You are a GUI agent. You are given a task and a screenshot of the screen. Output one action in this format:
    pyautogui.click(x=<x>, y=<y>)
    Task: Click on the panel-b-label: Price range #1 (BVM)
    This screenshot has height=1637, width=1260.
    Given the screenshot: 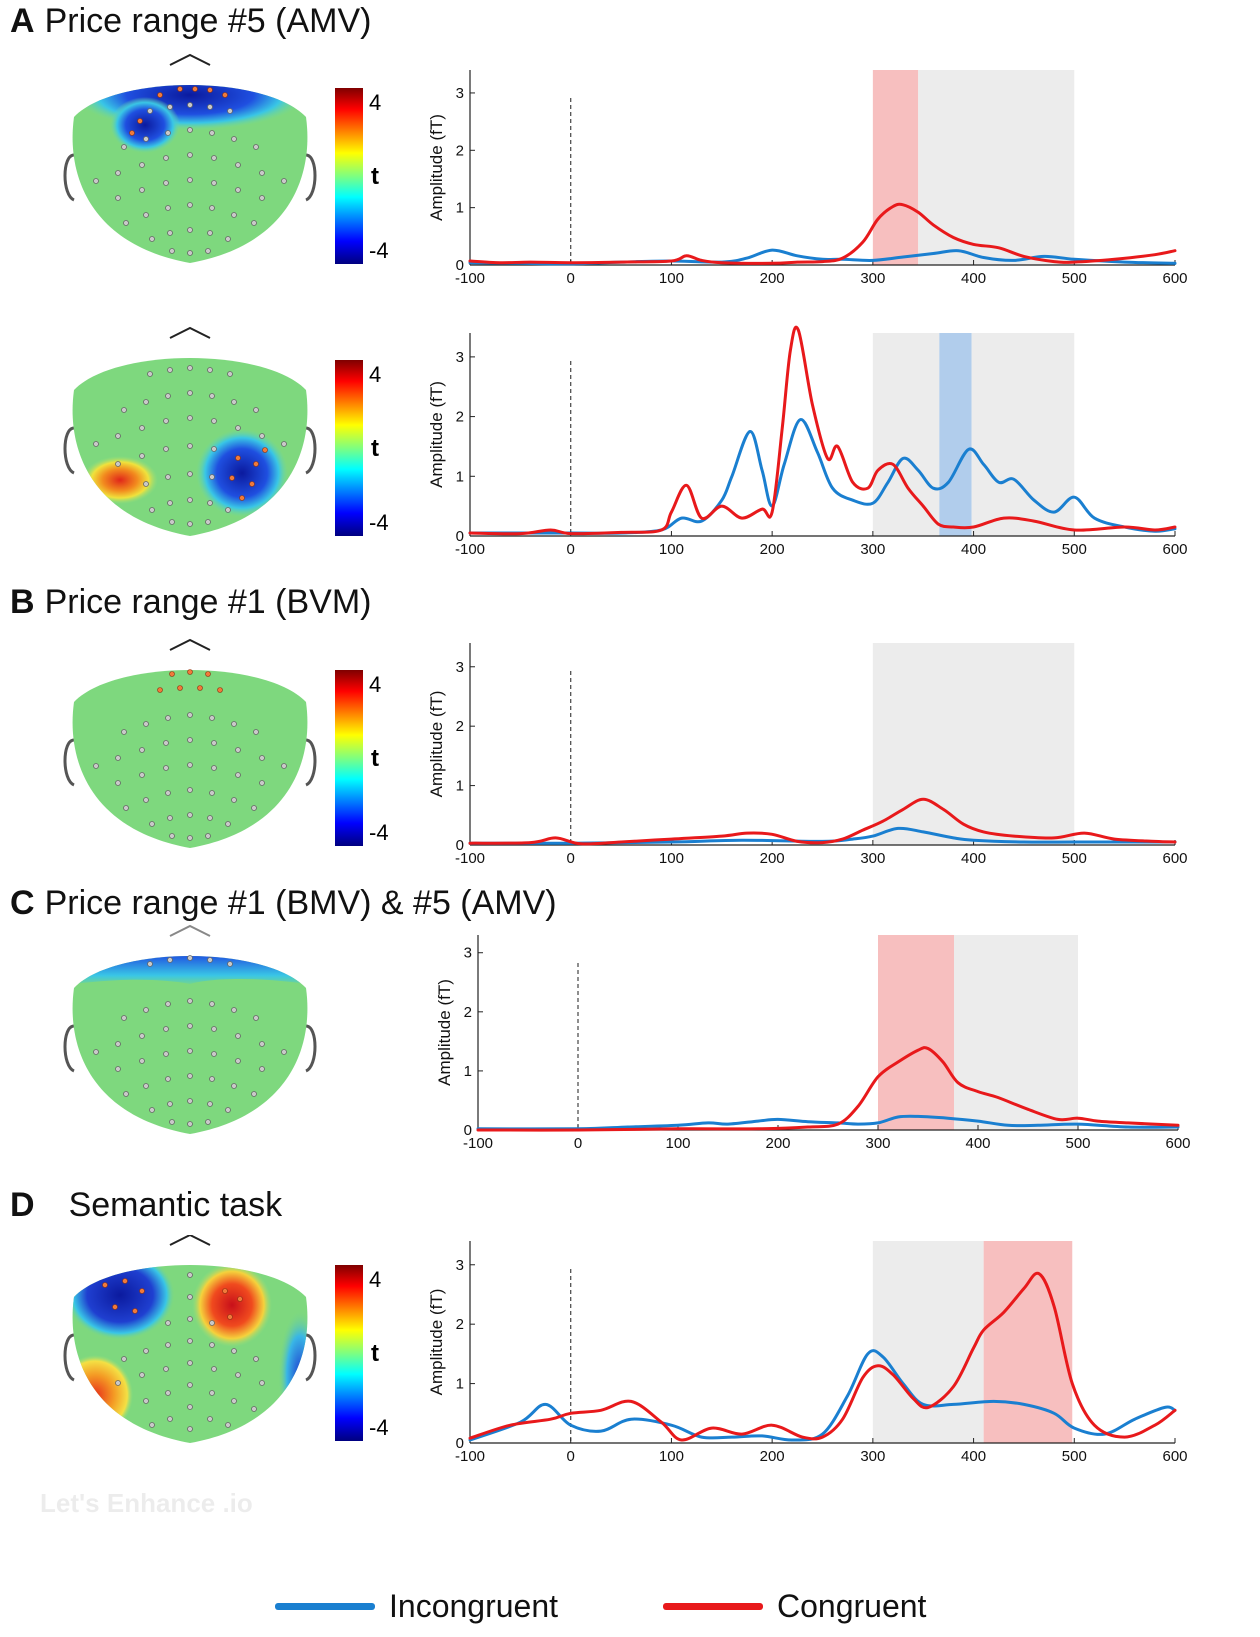 What is the action you would take?
    pyautogui.click(x=208, y=602)
    